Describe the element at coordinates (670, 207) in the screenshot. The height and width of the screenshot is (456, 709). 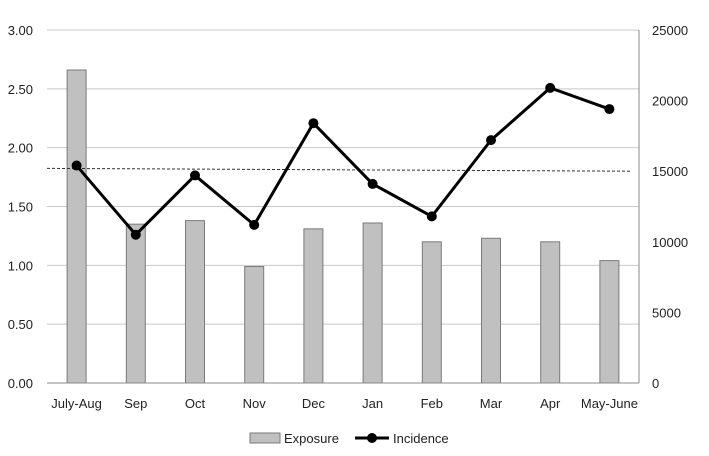
I see `right-axis-ticks: 0 5000 10000 15000 20000 25000` at that location.